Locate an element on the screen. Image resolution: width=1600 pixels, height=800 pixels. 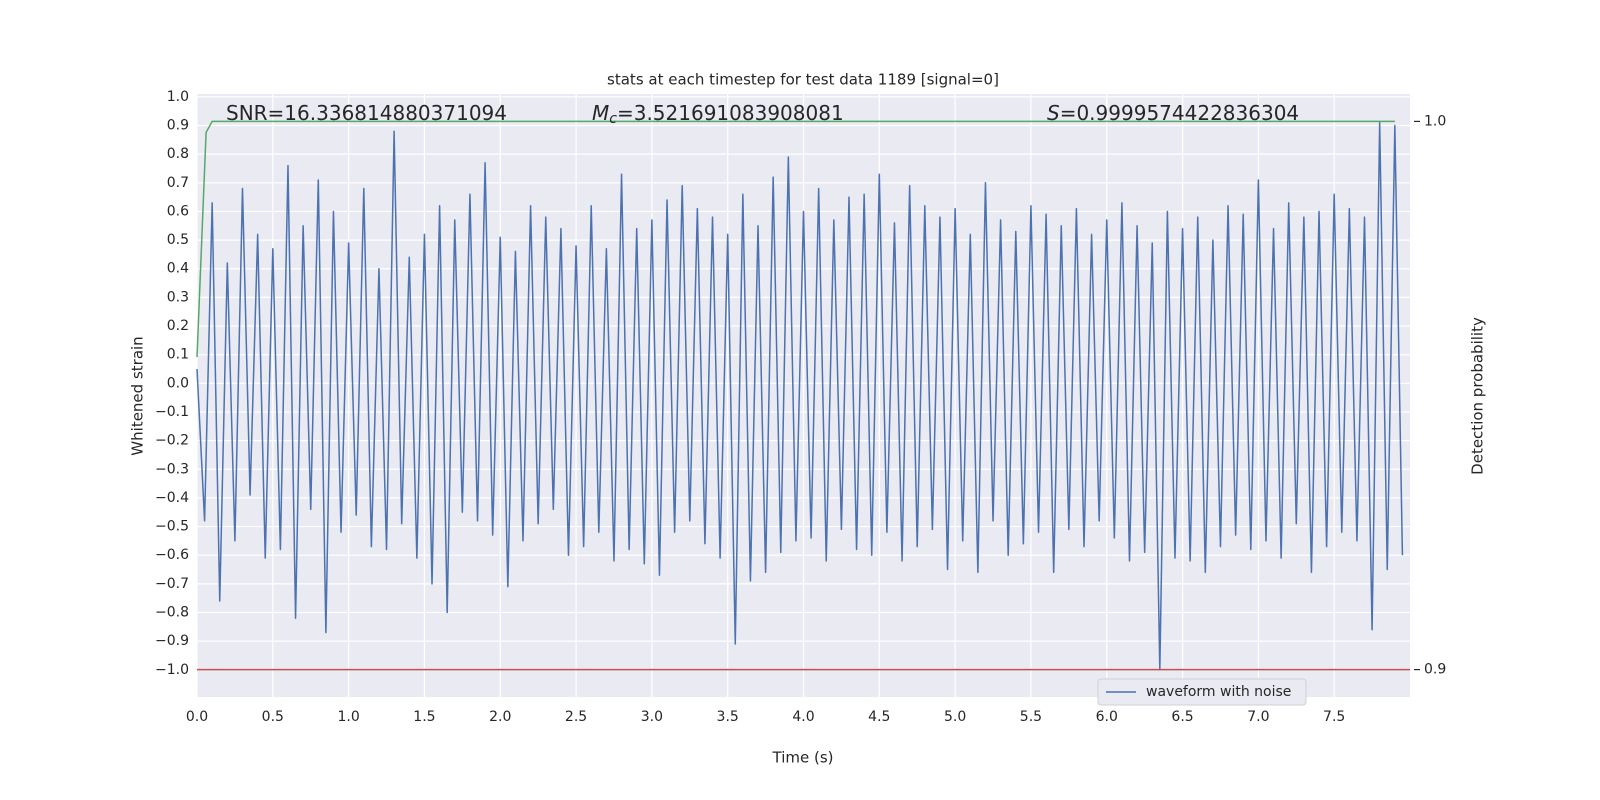
annotation: SNR=16.336814880371094 is located at coordinates (366, 113).